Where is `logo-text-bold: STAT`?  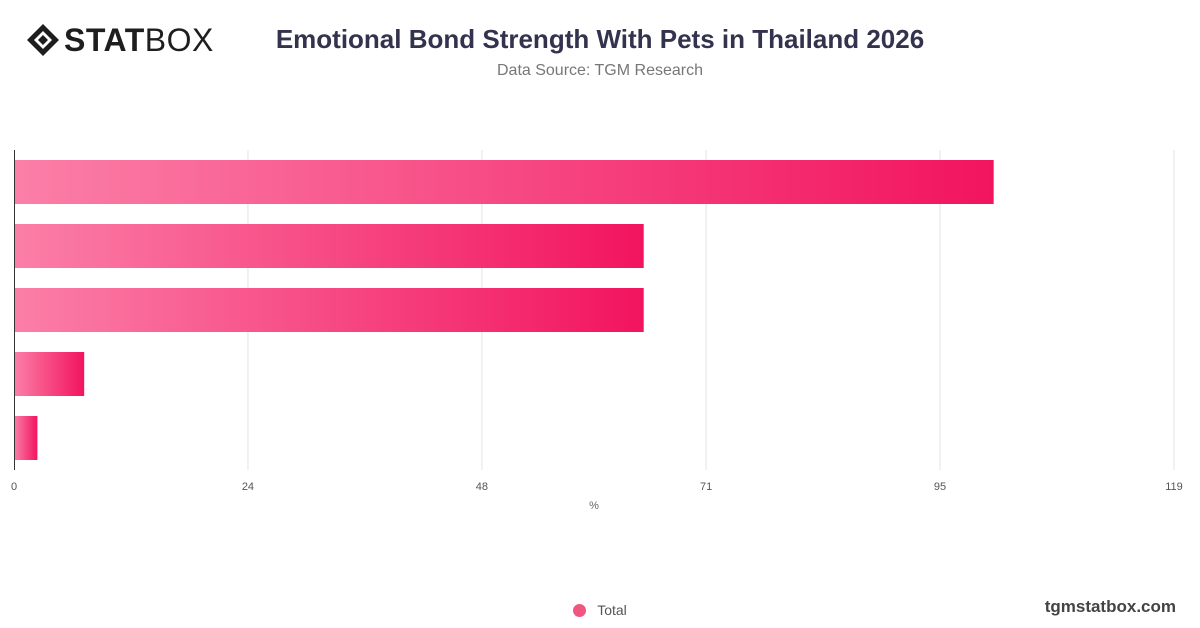
logo-text-bold: STAT is located at coordinates (104, 40).